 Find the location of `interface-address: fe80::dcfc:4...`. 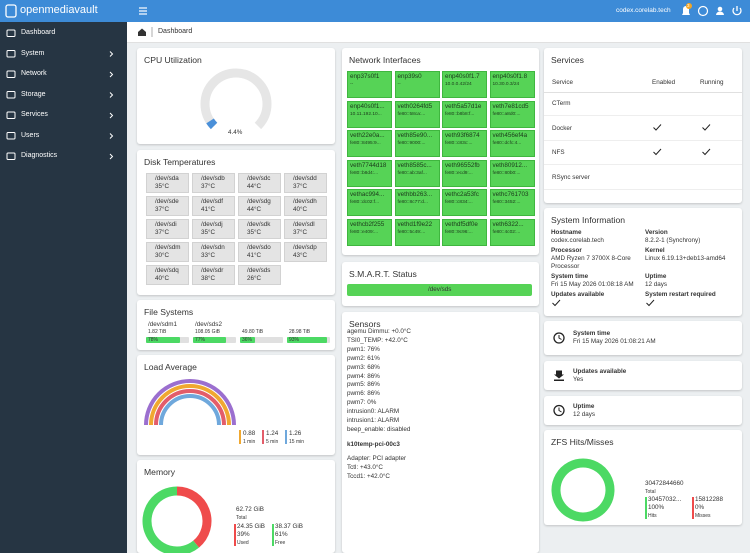

interface-address: fe80::dcfc:4... is located at coordinates (507, 143).